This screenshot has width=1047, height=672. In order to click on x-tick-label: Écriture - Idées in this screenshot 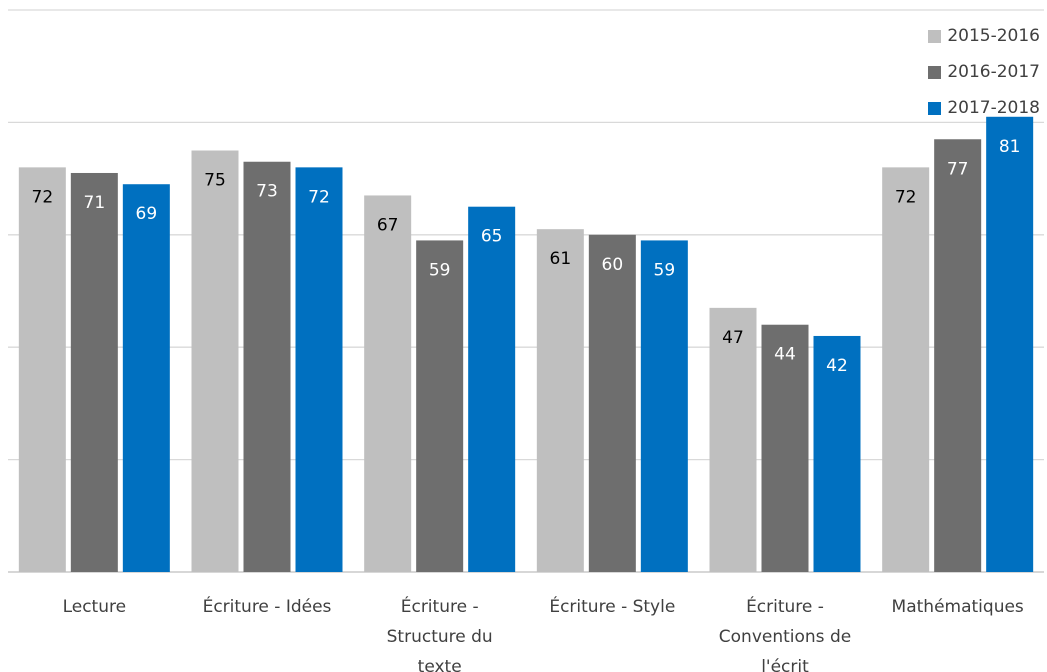, I will do `click(267, 606)`.